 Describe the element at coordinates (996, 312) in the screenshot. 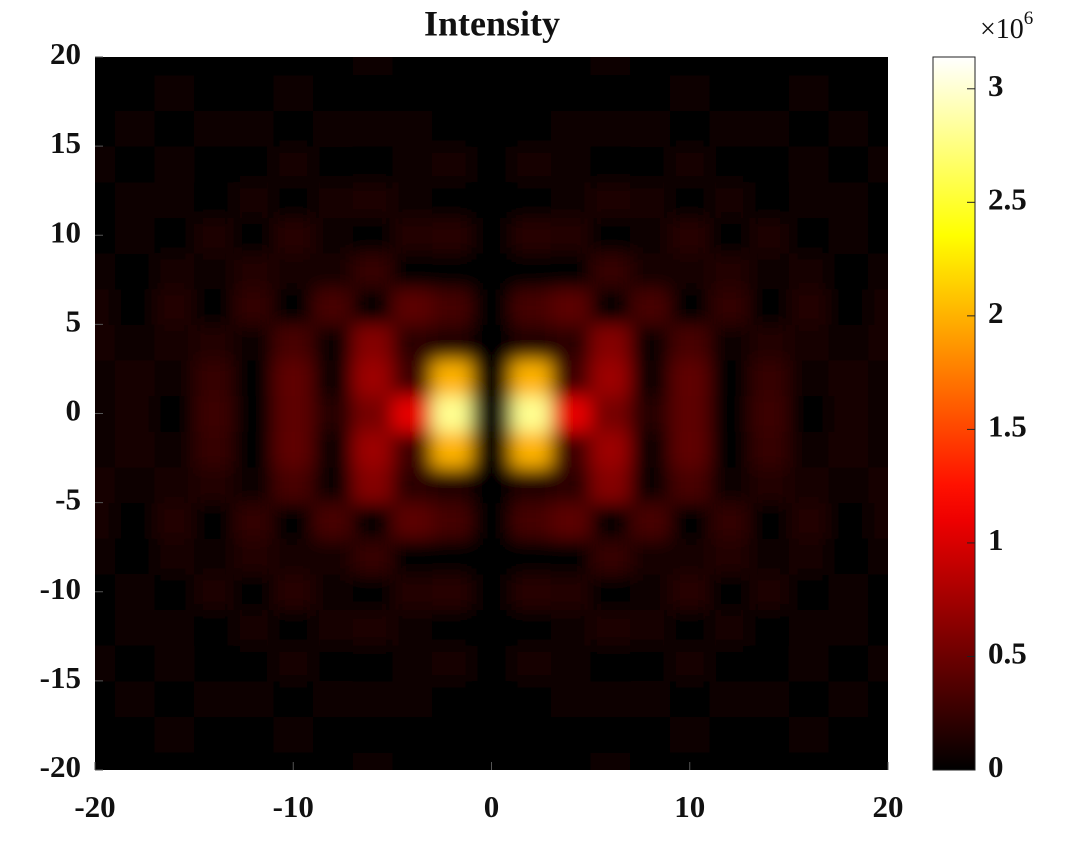

I see `colorbar-tick-label: 2` at that location.